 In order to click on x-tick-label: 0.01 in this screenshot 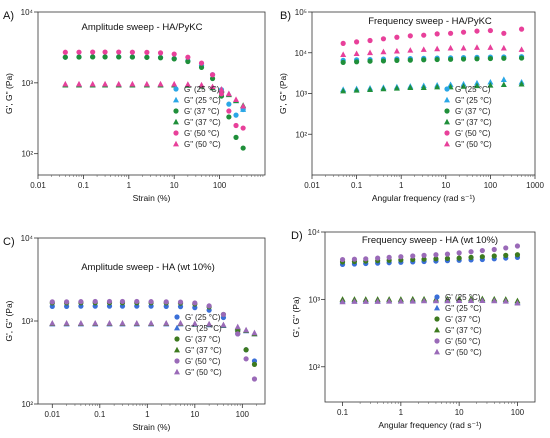, I will do `click(38, 185)`.